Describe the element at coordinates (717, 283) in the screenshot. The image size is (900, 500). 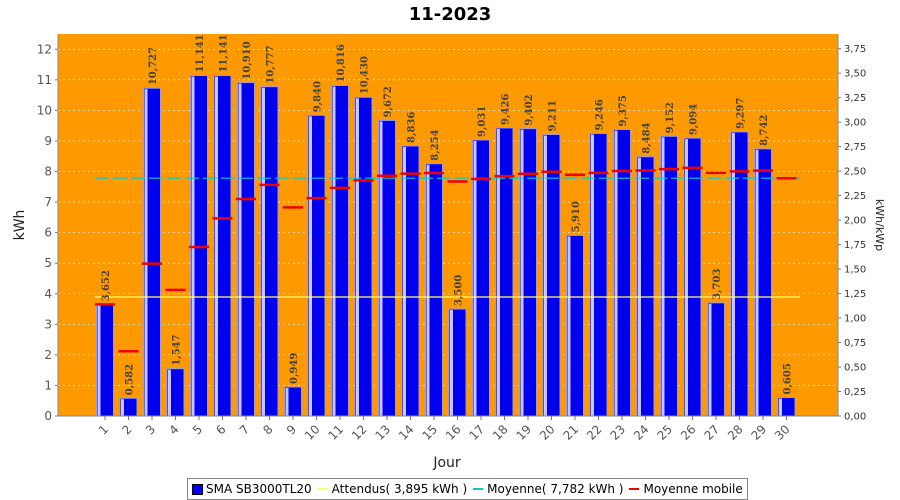
I see `data-label: 3,703` at that location.